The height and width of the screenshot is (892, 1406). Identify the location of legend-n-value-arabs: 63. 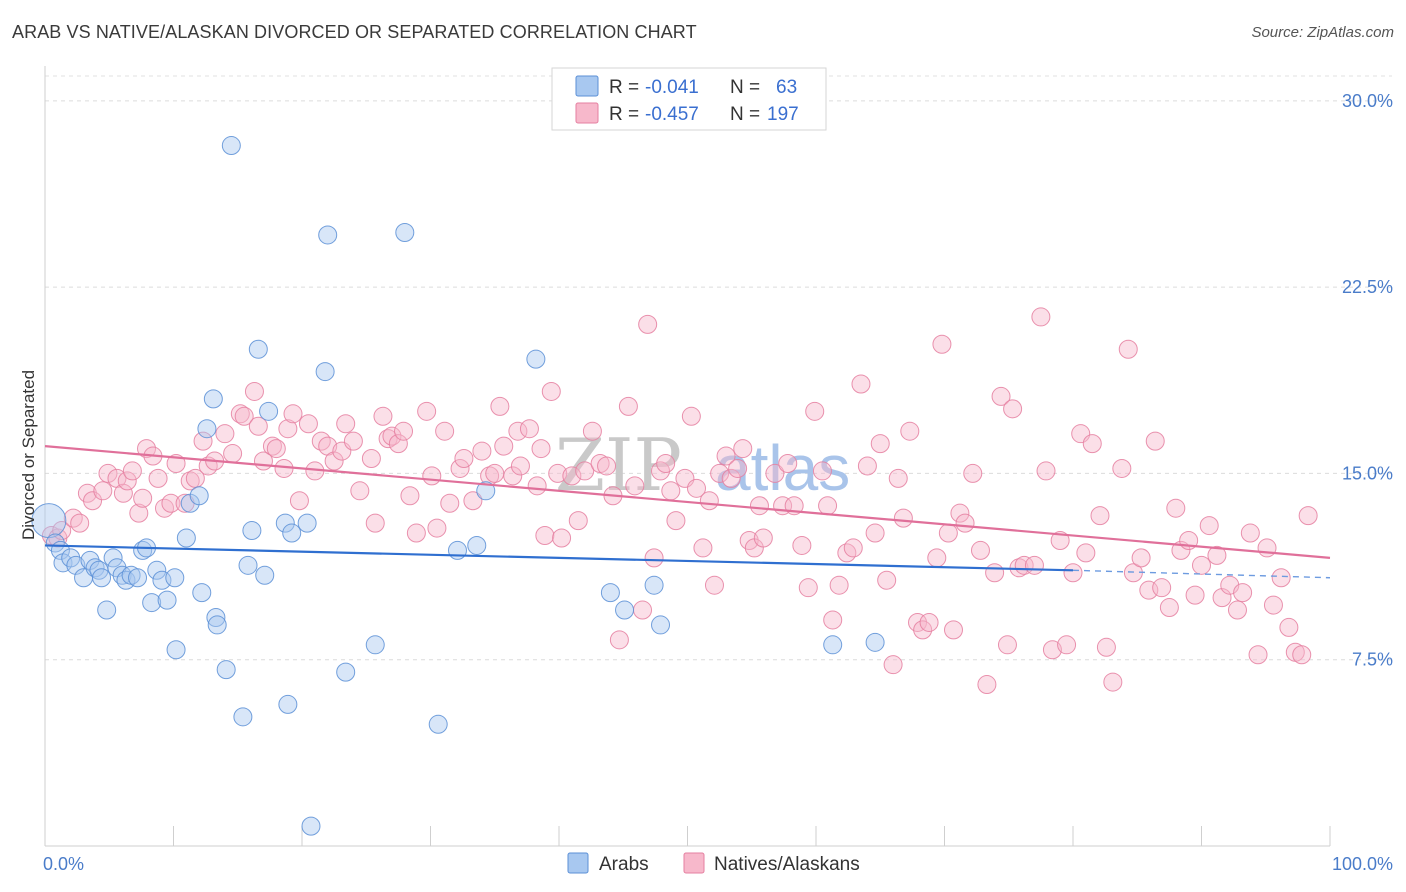
(786, 87).